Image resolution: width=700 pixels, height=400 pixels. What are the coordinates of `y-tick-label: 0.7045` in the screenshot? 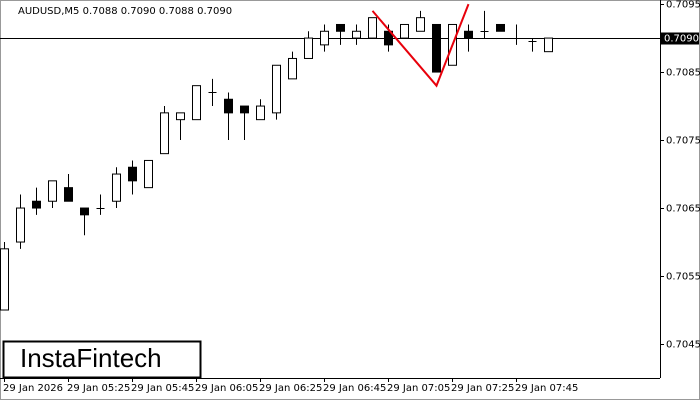 It's located at (683, 345).